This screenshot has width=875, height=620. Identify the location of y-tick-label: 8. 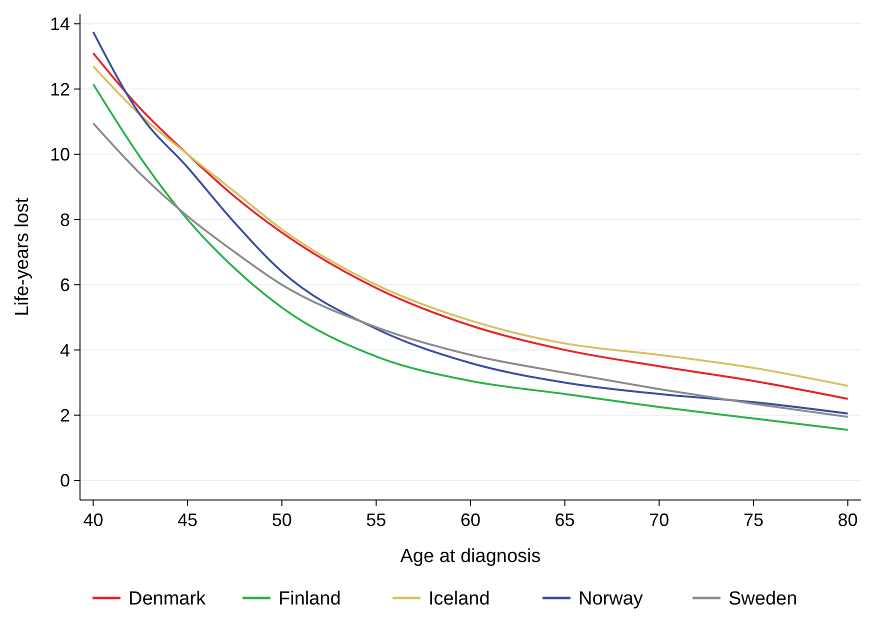
(65, 220).